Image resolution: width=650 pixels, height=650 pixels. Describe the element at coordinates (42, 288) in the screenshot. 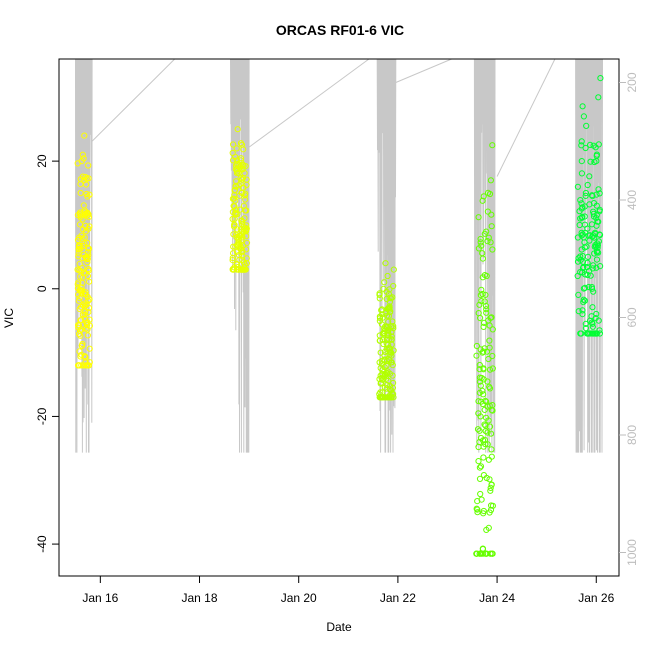

I see `y-tick-label: 0` at that location.